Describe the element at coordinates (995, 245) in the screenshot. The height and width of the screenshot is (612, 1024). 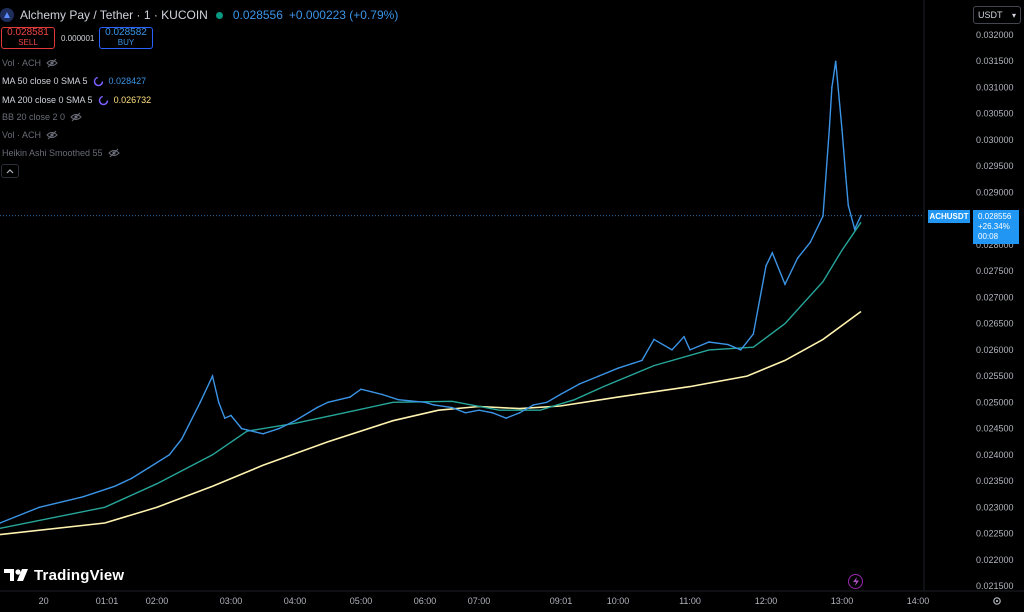
I see `price-tick-label: 0.028000` at that location.